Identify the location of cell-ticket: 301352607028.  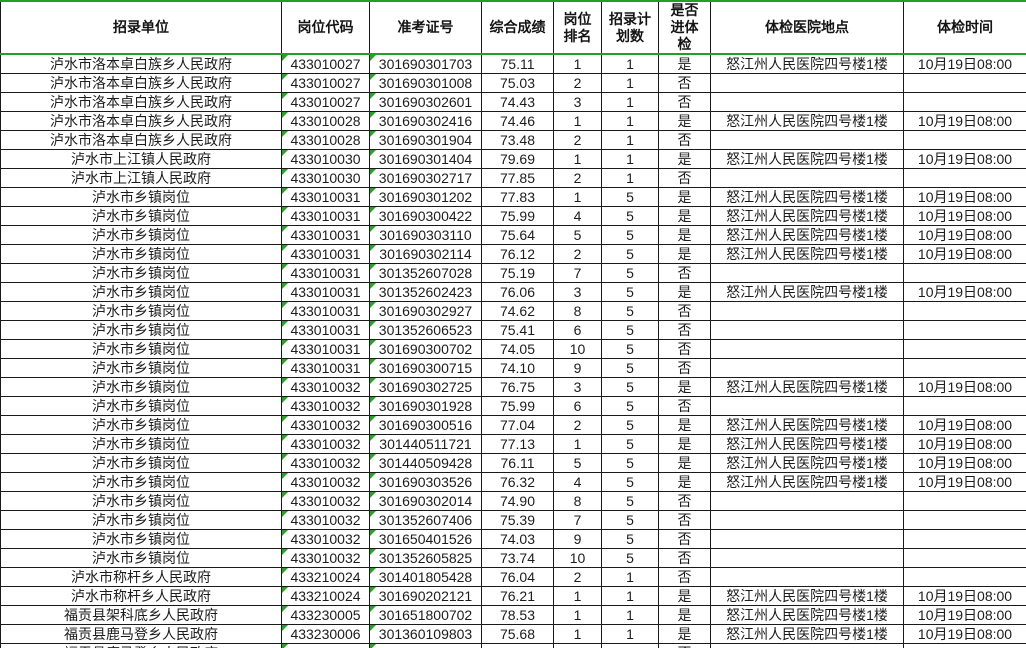
(425, 273).